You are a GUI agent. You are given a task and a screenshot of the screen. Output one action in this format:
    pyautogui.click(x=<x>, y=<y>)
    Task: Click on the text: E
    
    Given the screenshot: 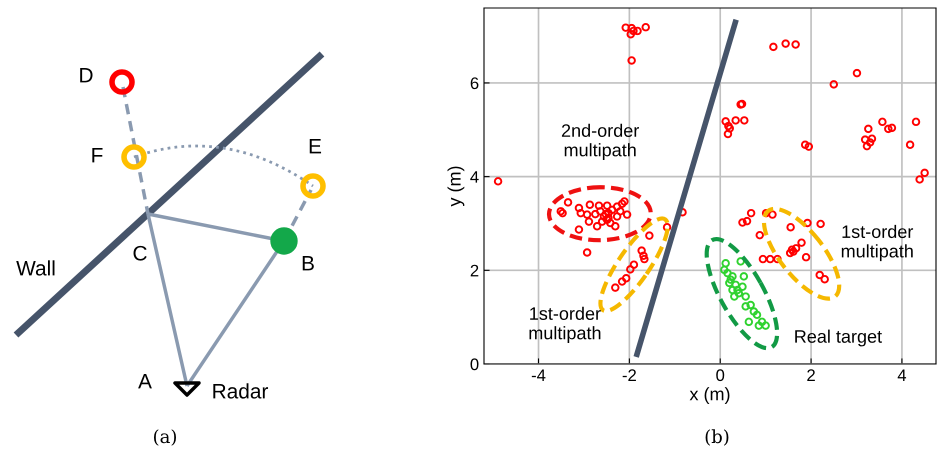 What is the action you would take?
    pyautogui.click(x=316, y=146)
    